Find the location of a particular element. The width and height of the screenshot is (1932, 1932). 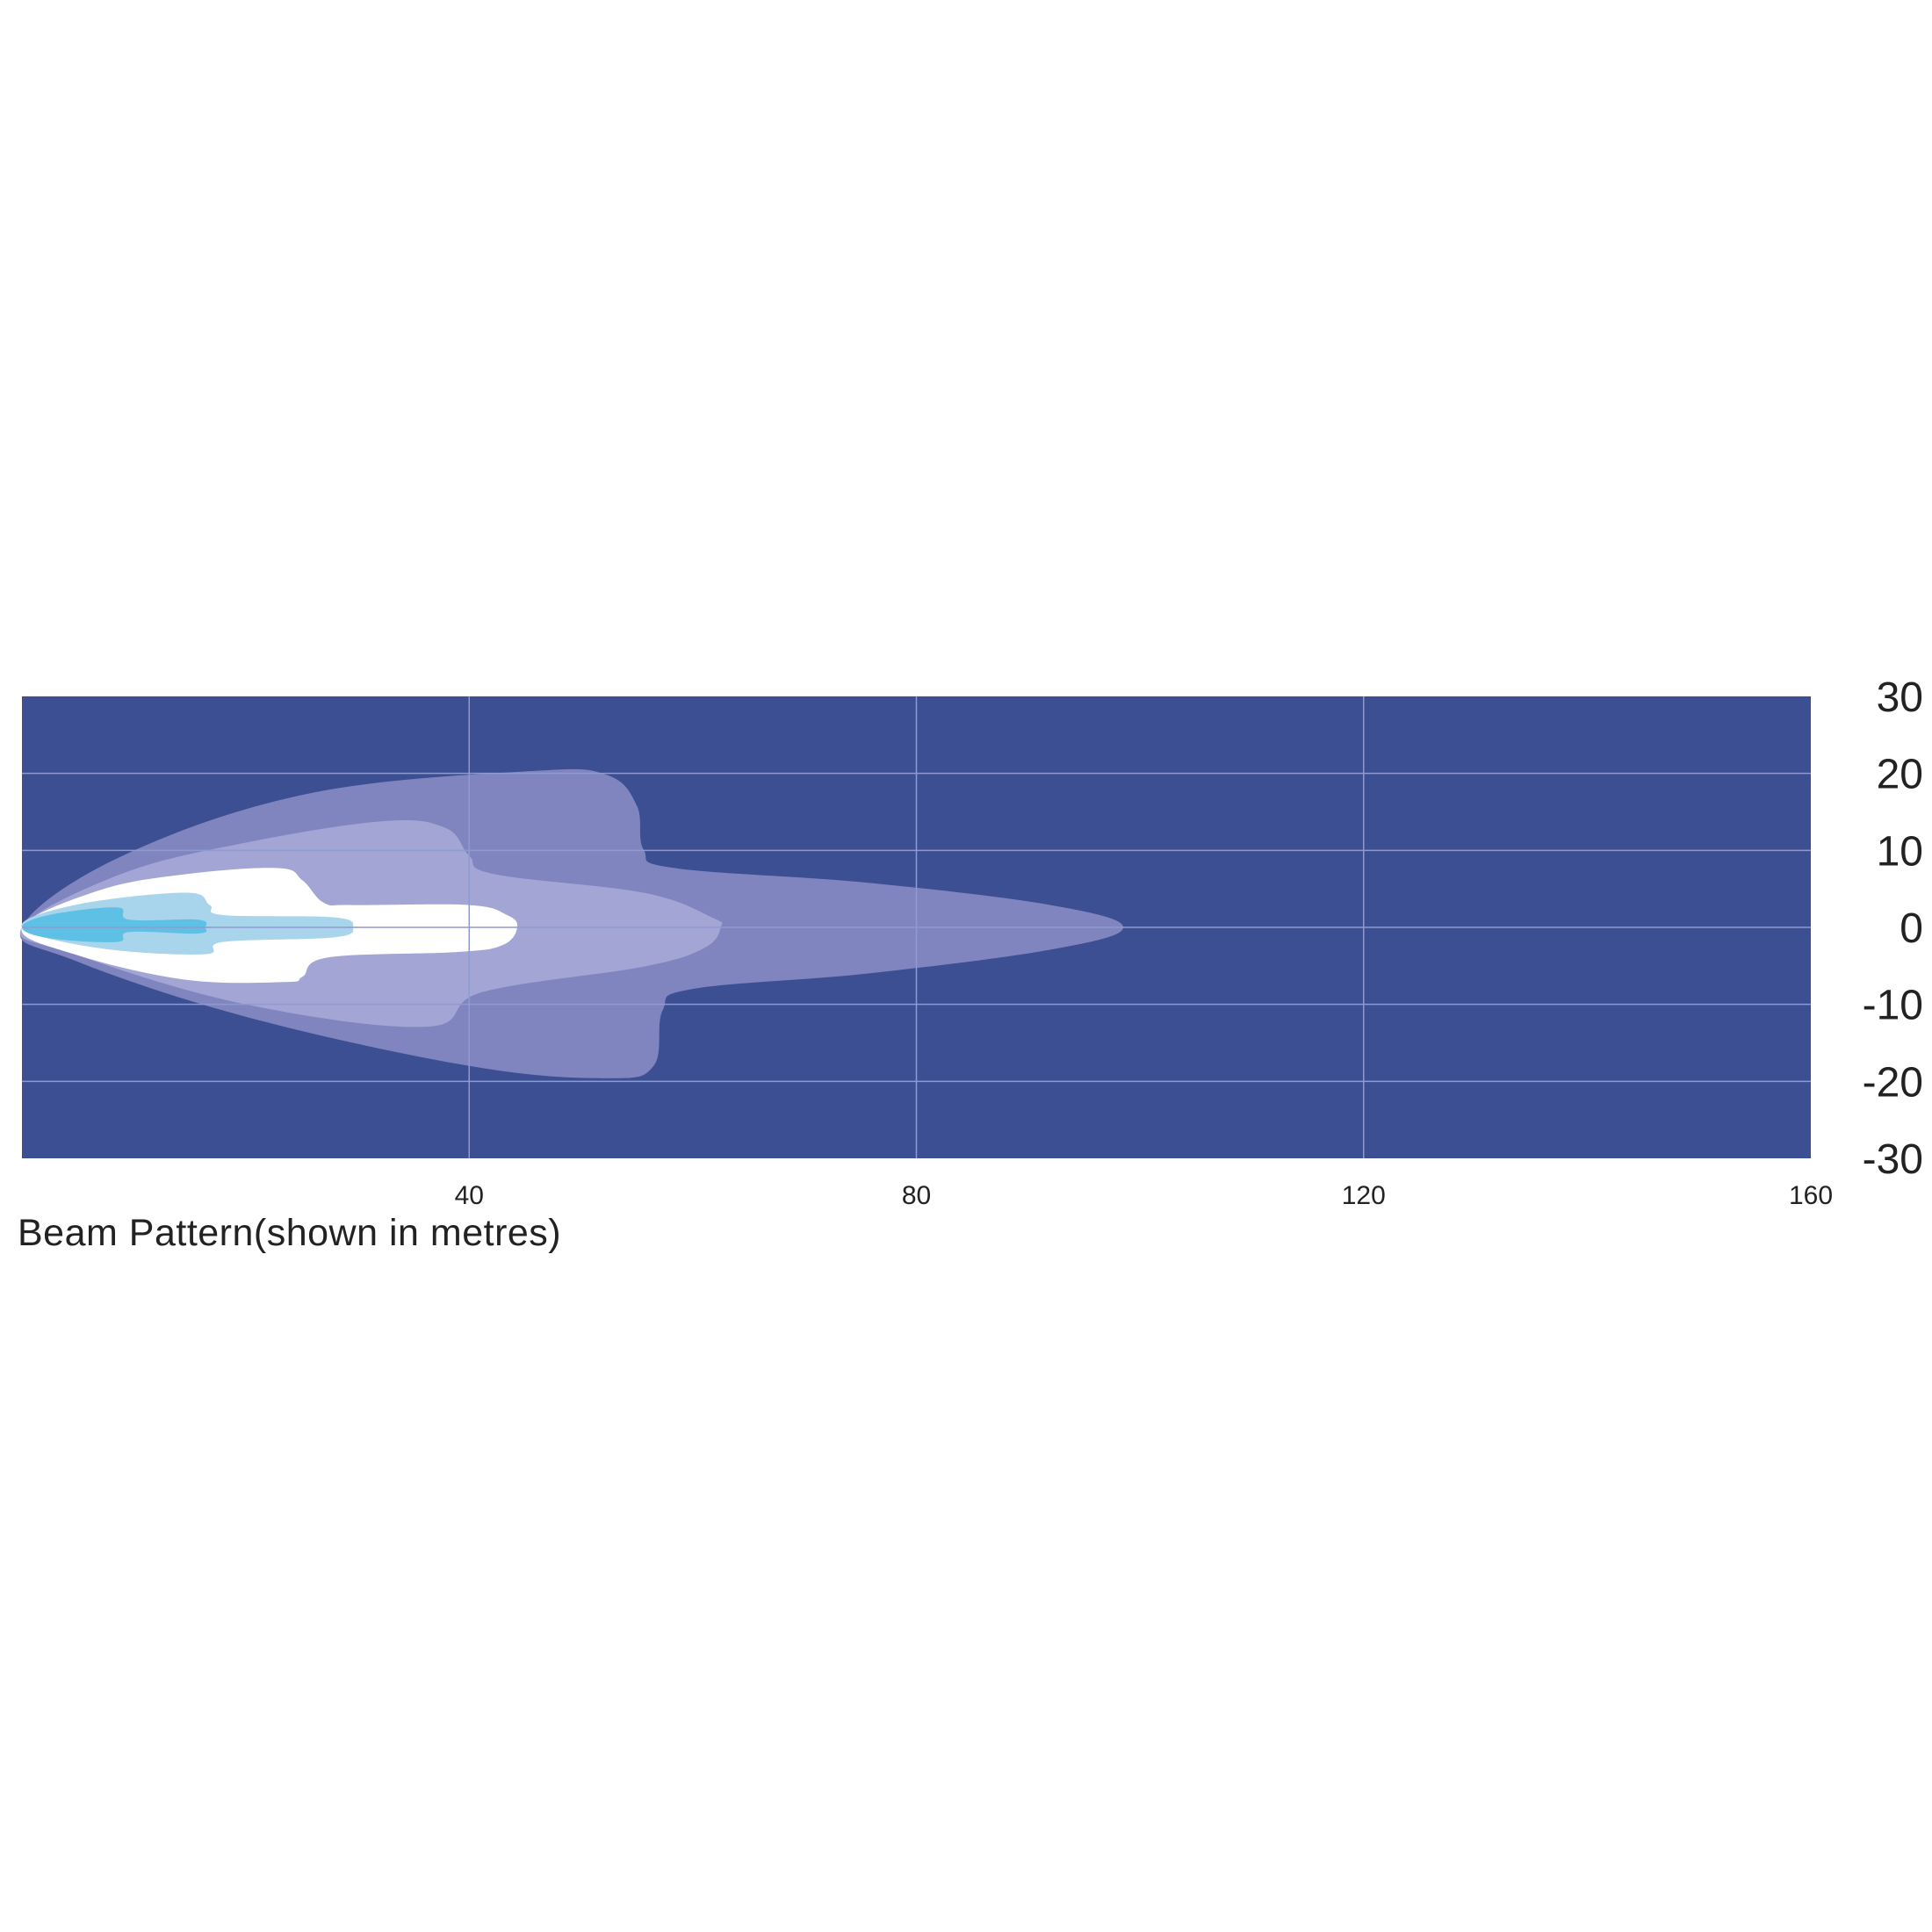

x-tick-label: 120 is located at coordinates (1364, 1195).